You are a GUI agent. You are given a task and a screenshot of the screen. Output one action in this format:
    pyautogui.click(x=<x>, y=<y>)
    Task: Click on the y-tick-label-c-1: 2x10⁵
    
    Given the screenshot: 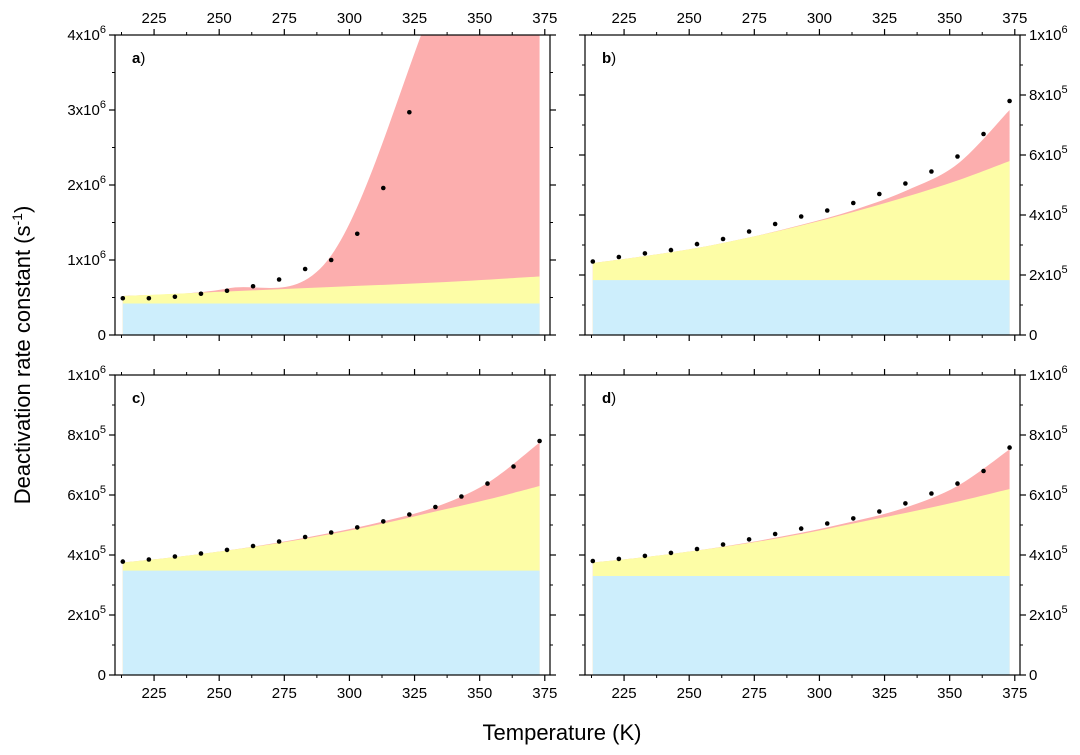 What is the action you would take?
    pyautogui.click(x=86, y=614)
    